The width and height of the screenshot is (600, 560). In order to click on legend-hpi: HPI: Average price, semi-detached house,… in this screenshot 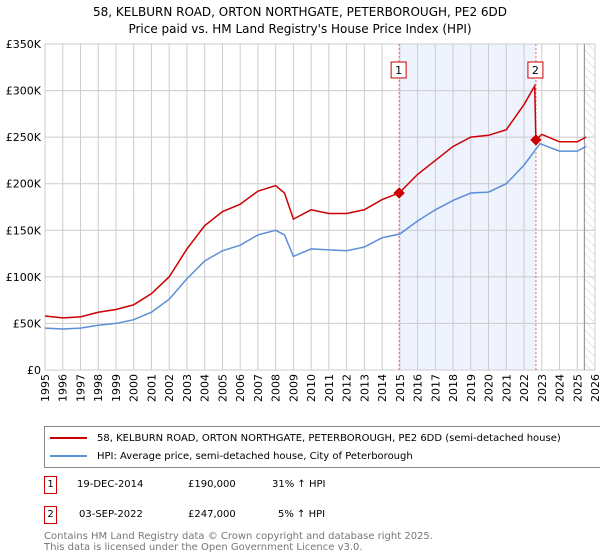, I will do `click(229, 456)`.